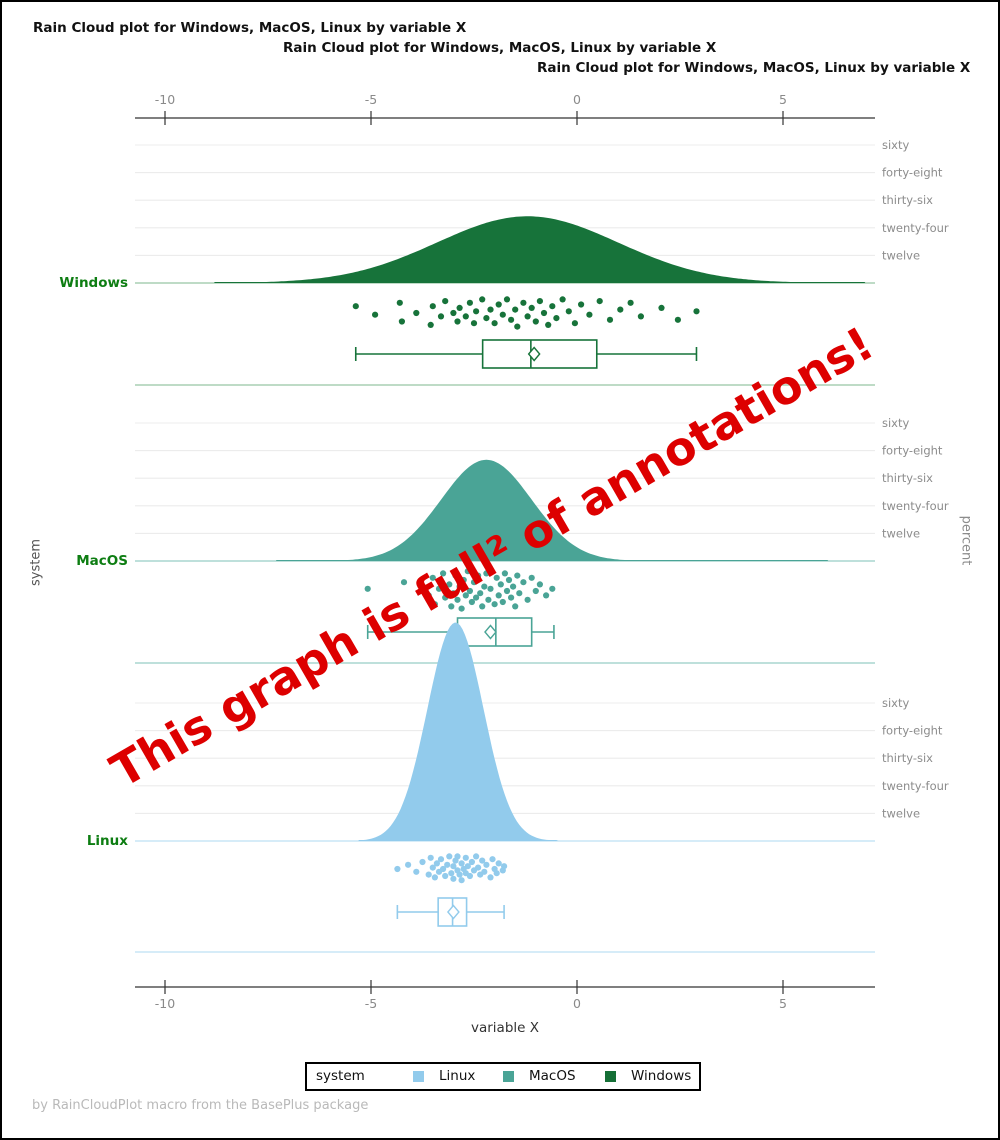  What do you see at coordinates (102, 561) in the screenshot?
I see `category-label-macos: MacOS` at bounding box center [102, 561].